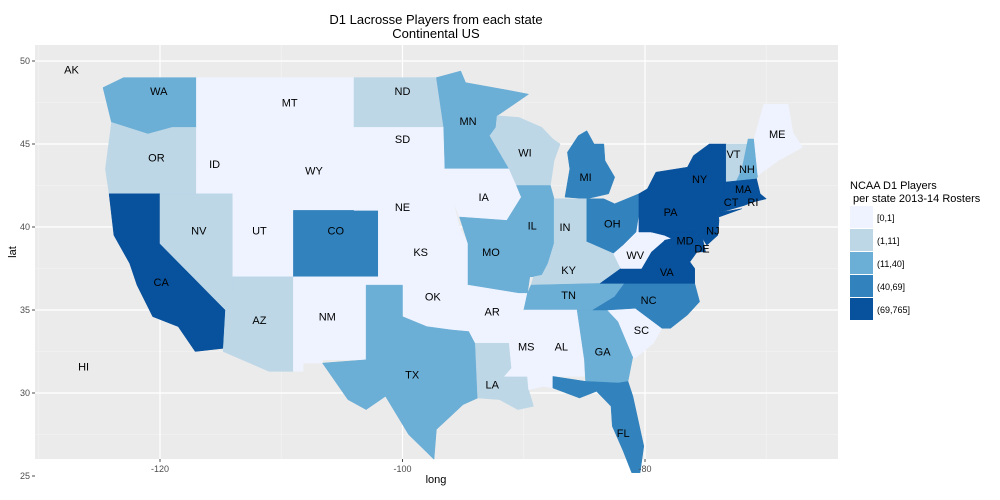  Describe the element at coordinates (290, 104) in the screenshot. I see `state-label-mt: MT` at that location.